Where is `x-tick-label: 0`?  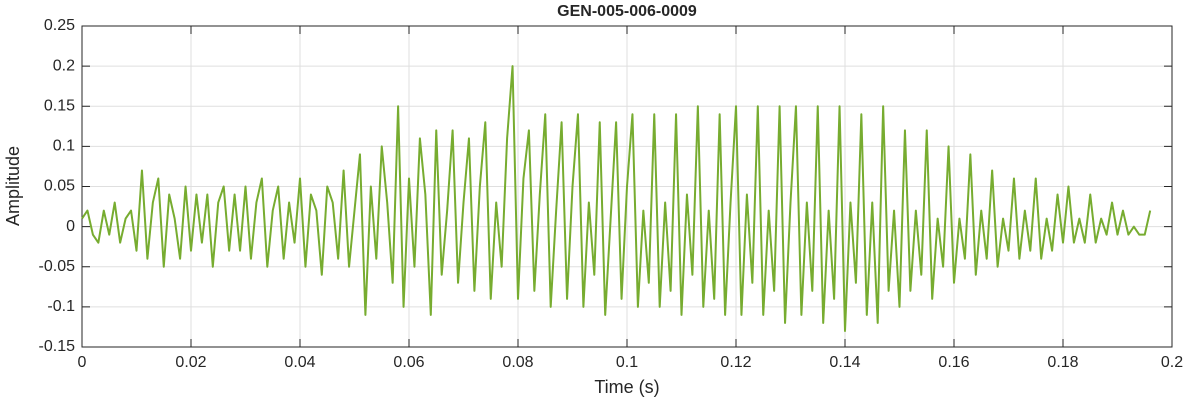
x-tick-label: 0 is located at coordinates (82, 362).